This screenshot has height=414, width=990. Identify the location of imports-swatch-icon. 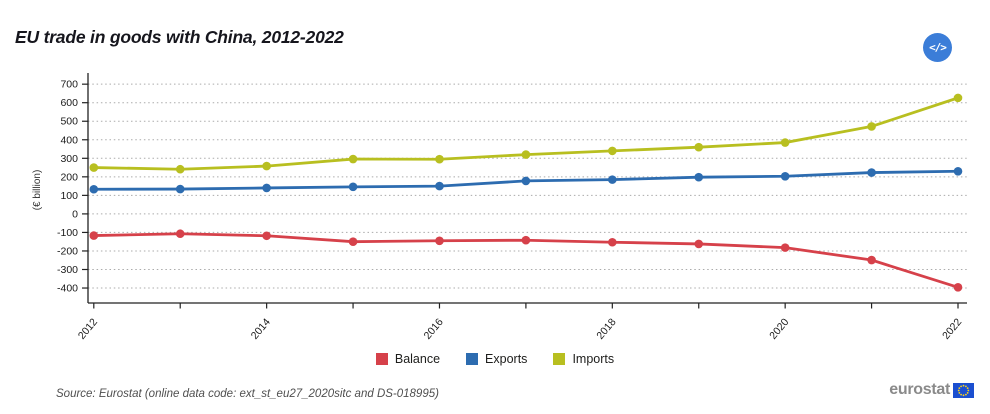
(559, 359).